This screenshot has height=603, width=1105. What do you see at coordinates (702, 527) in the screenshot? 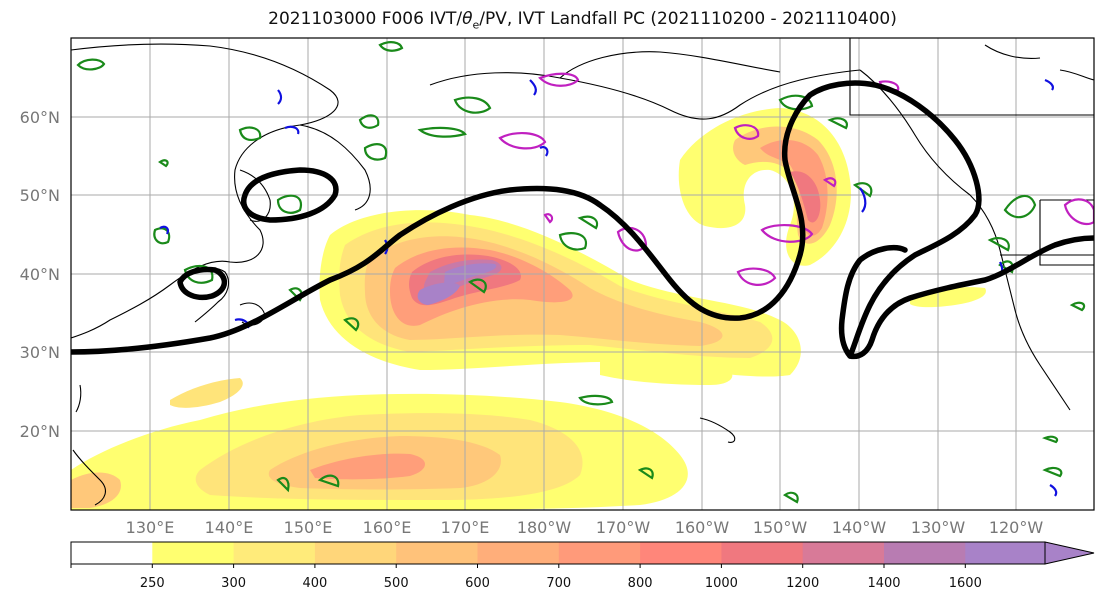
I see `lon-label: 160°W` at bounding box center [702, 527].